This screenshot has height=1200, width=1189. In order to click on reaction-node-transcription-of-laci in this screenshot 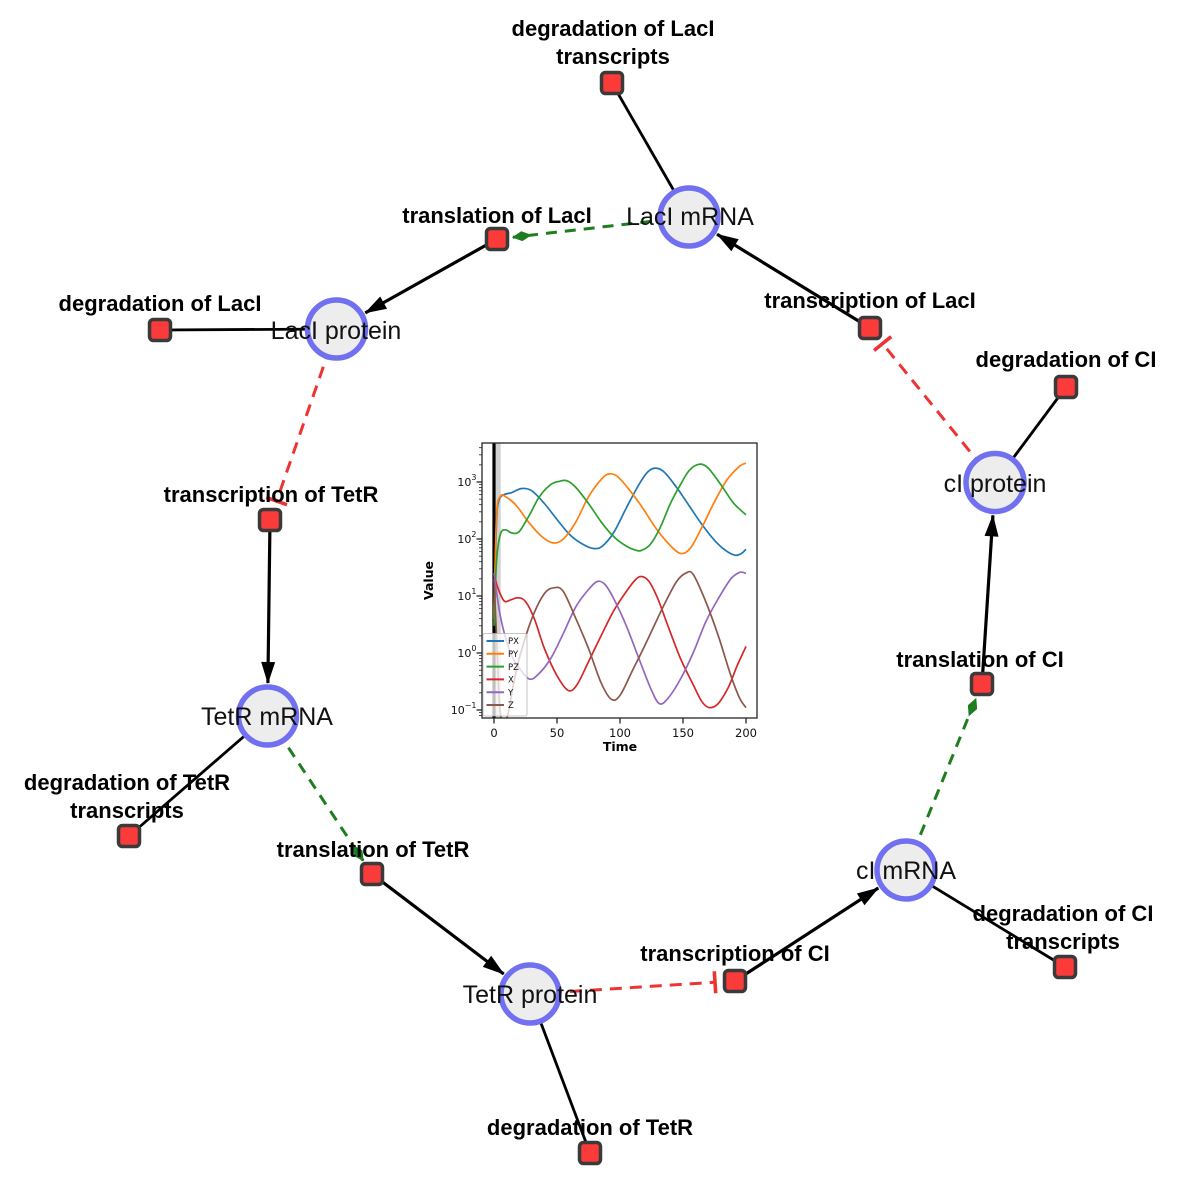, I will do `click(870, 328)`.